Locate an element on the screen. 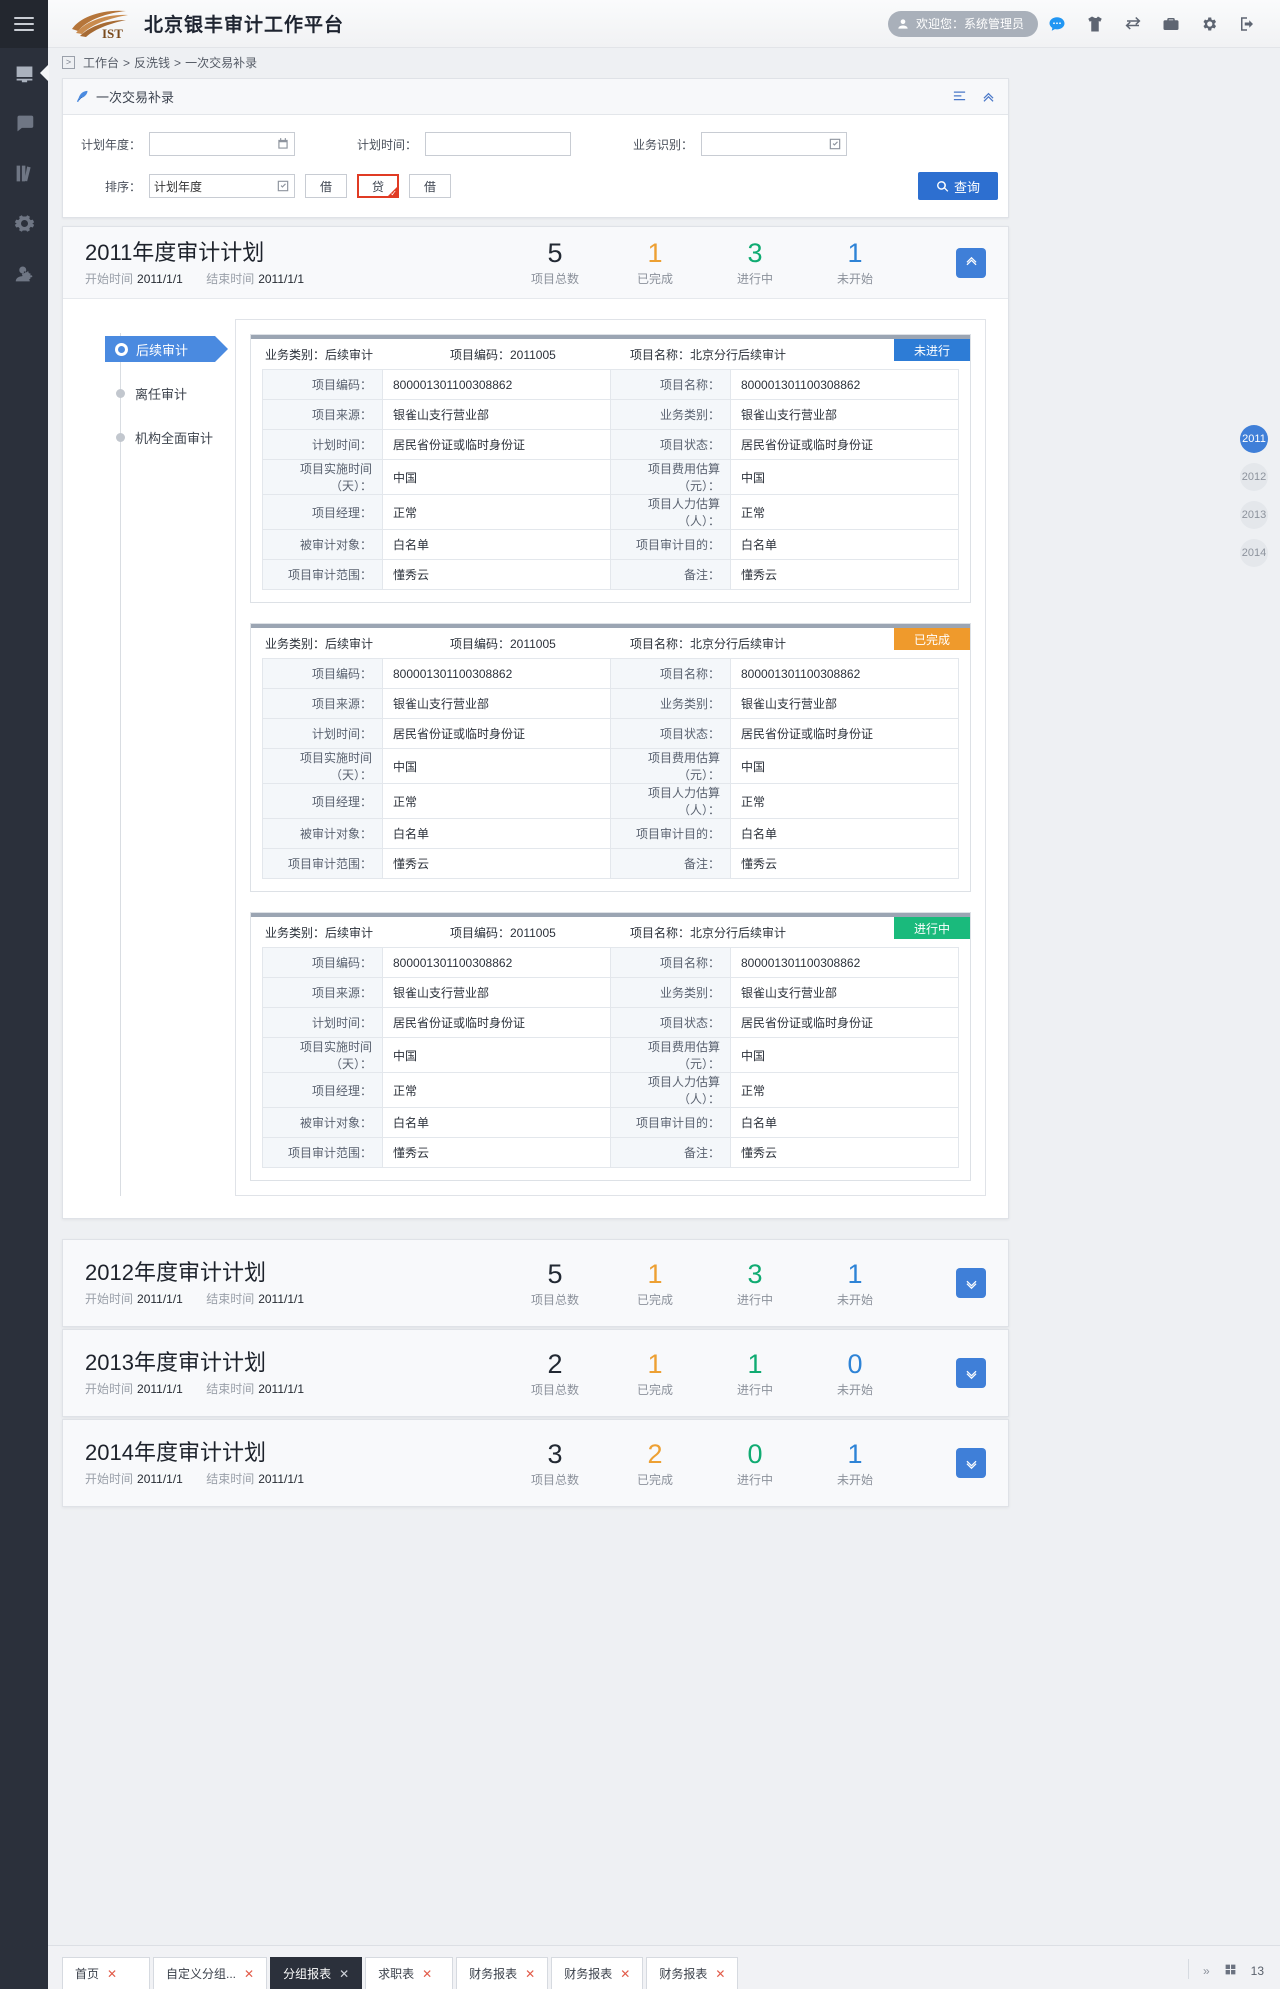 Image resolution: width=1280 pixels, height=1989 pixels. welcome-badge: 欢迎您：系统管理员 is located at coordinates (962, 23).